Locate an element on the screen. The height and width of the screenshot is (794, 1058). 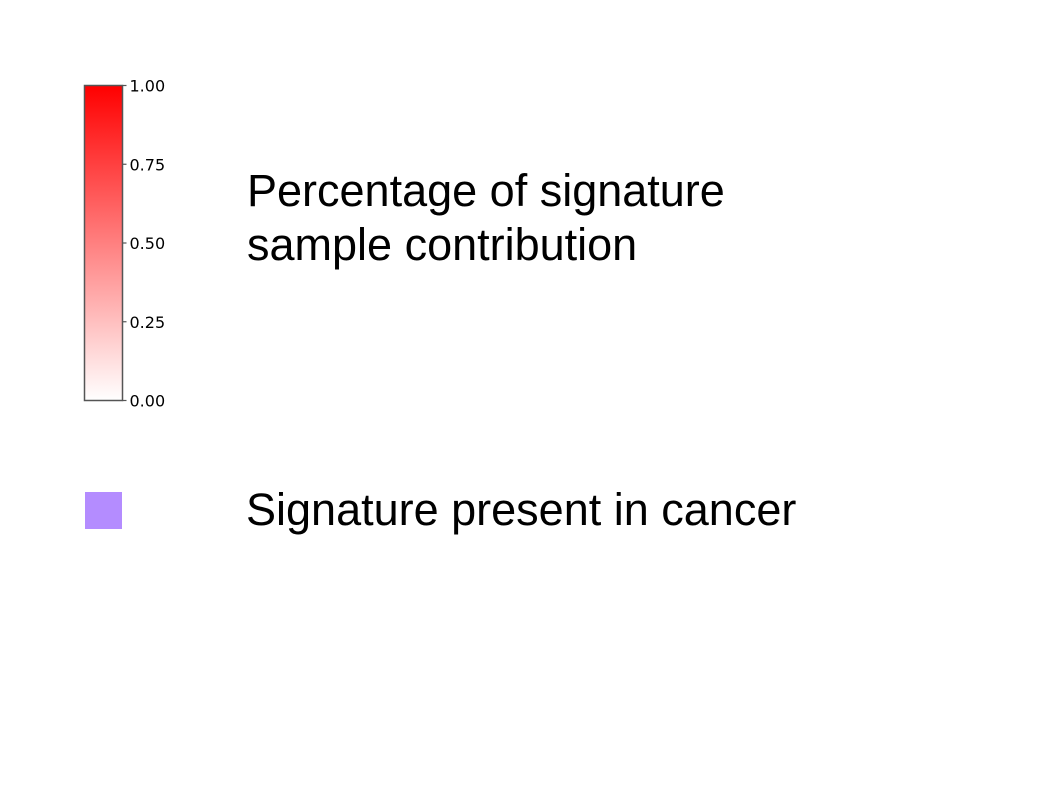
colorbar-gradient is located at coordinates (103, 243).